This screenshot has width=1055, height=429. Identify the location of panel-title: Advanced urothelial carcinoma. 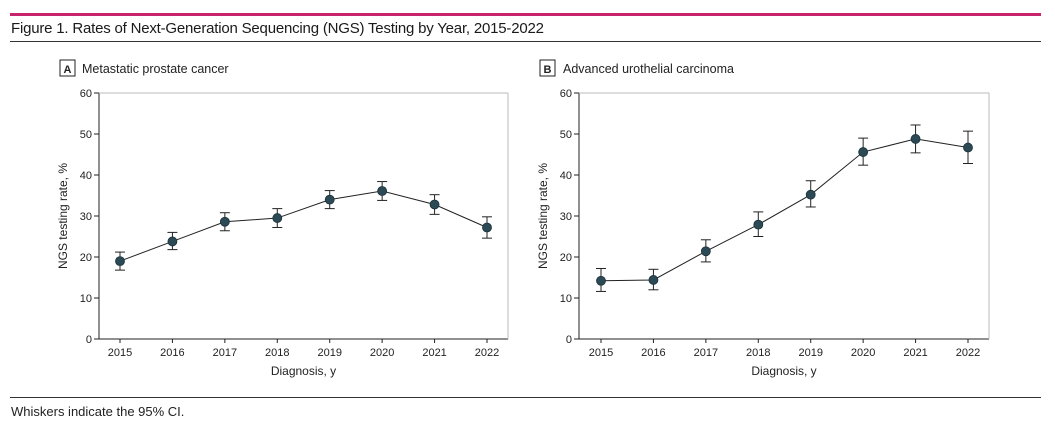
(648, 69).